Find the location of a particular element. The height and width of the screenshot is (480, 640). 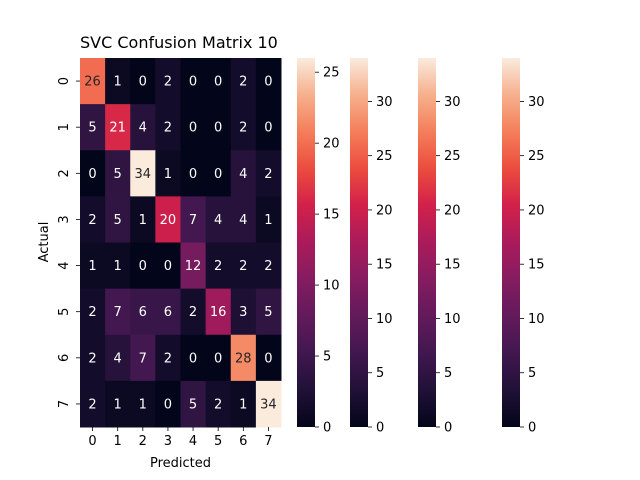

cell-value: 20 is located at coordinates (168, 220).